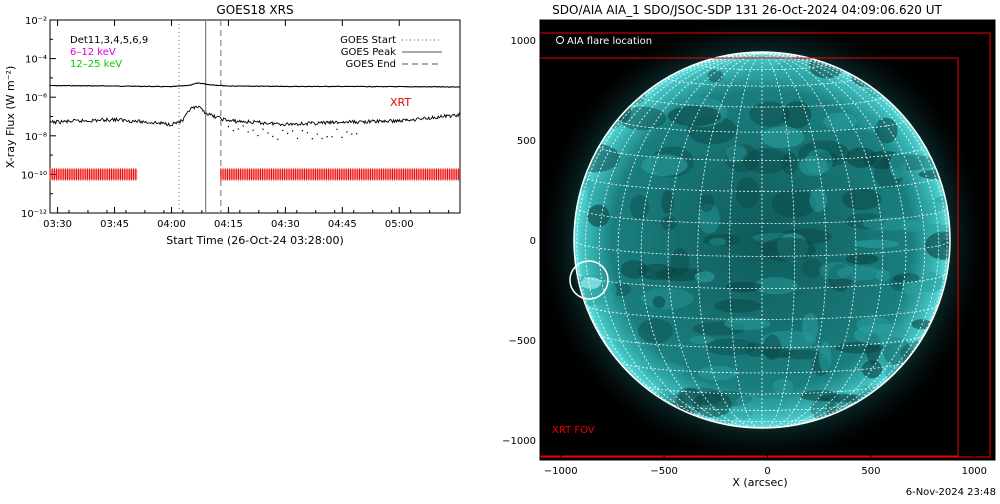 This screenshot has width=1000, height=504. Describe the element at coordinates (759, 482) in the screenshot. I see `aia-xlabel: X (arcsec)` at that location.